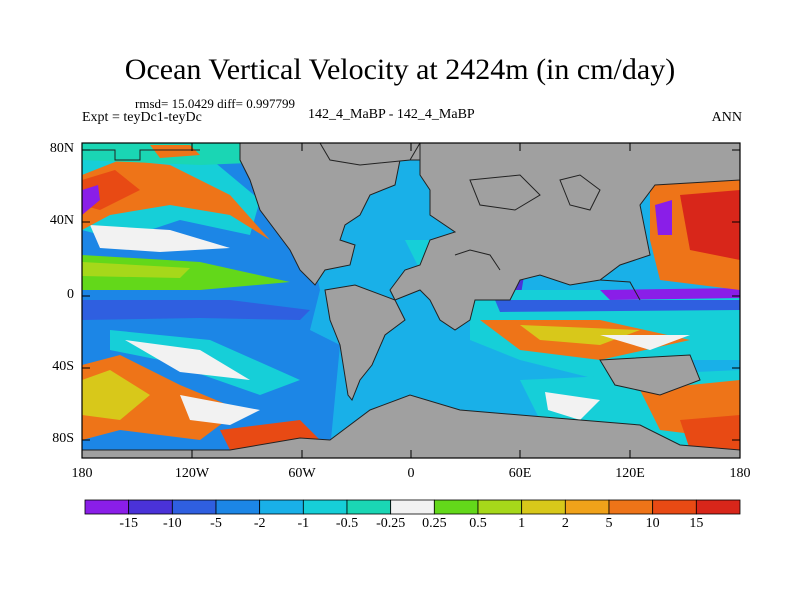 The height and width of the screenshot is (600, 800). I want to click on colorbar, so click(412, 507).